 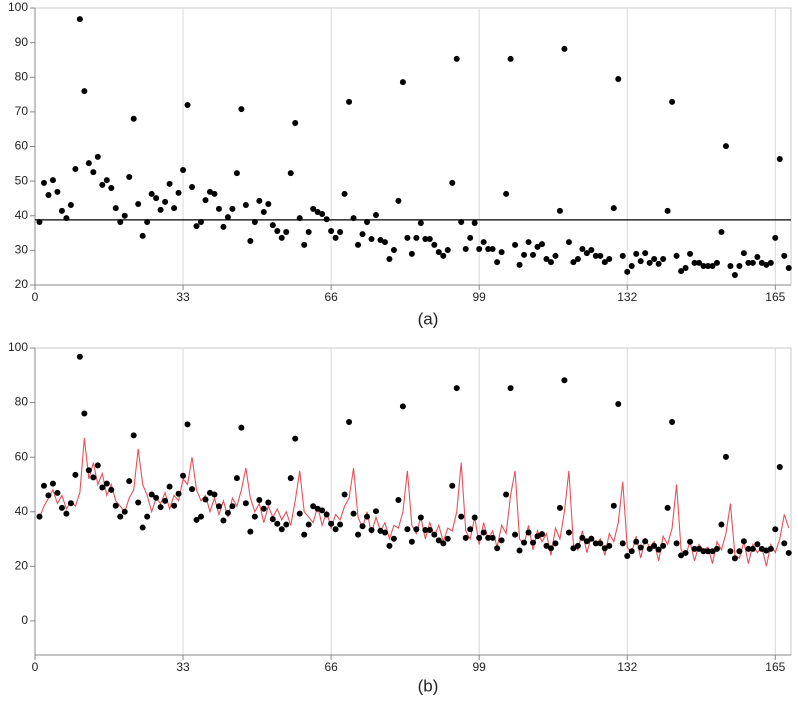 What do you see at coordinates (22, 76) in the screenshot?
I see `y-tick-label: 80` at bounding box center [22, 76].